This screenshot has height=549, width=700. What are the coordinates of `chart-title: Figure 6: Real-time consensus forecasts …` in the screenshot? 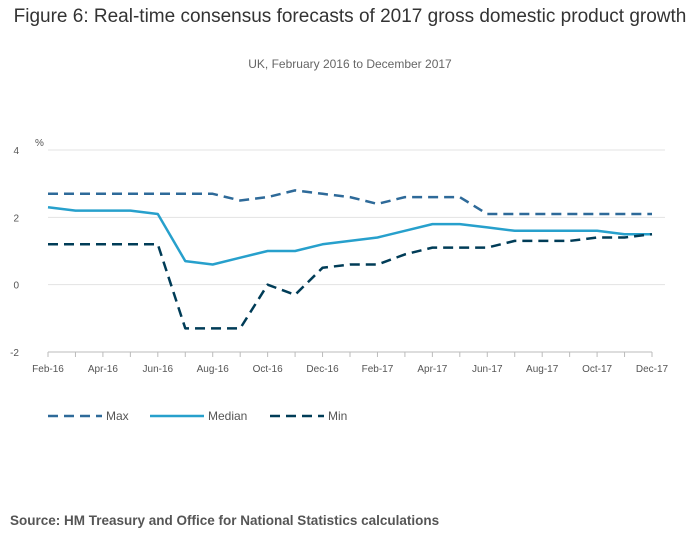 It's located at (350, 16).